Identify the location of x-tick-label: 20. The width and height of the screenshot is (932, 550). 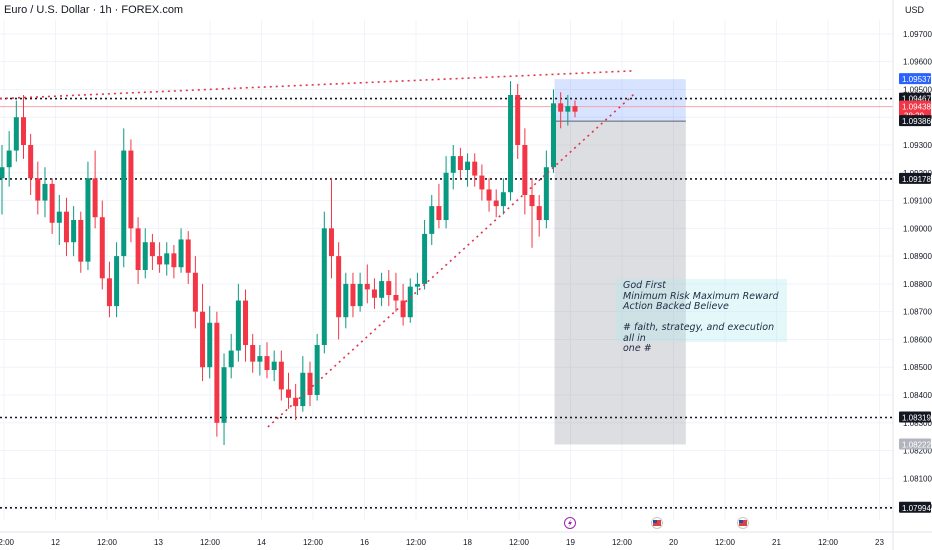
(673, 542).